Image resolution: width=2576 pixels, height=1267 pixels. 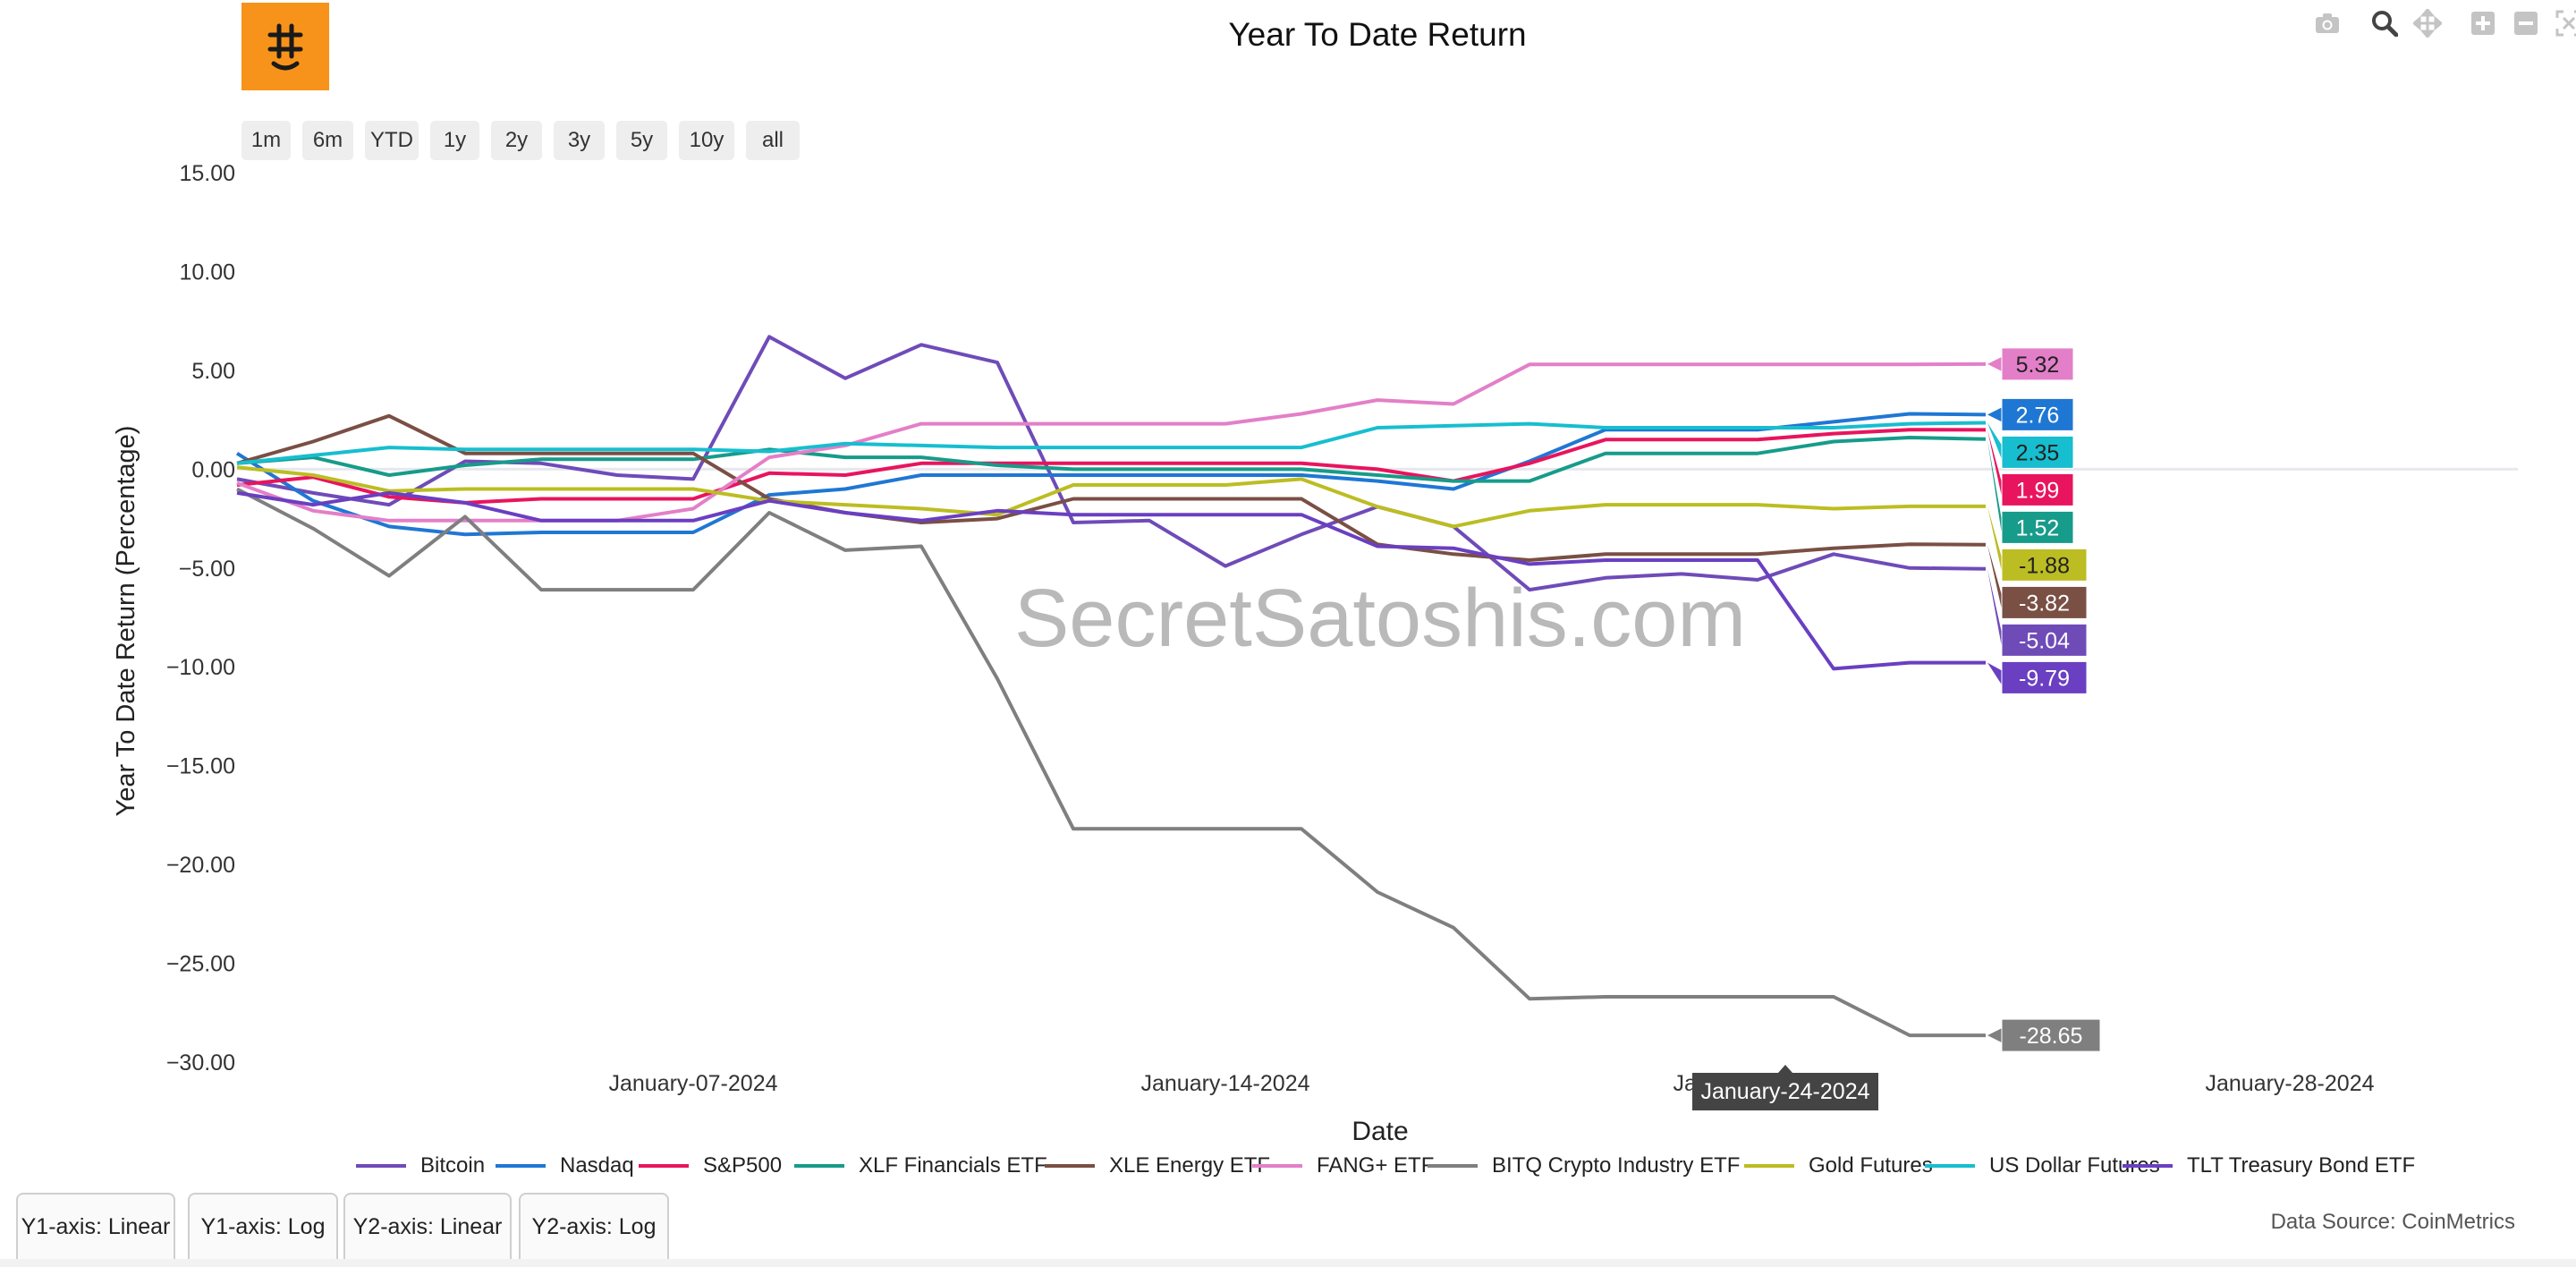 What do you see at coordinates (427, 1226) in the screenshot?
I see `y2-linear-button: Y2-axis: Linear` at bounding box center [427, 1226].